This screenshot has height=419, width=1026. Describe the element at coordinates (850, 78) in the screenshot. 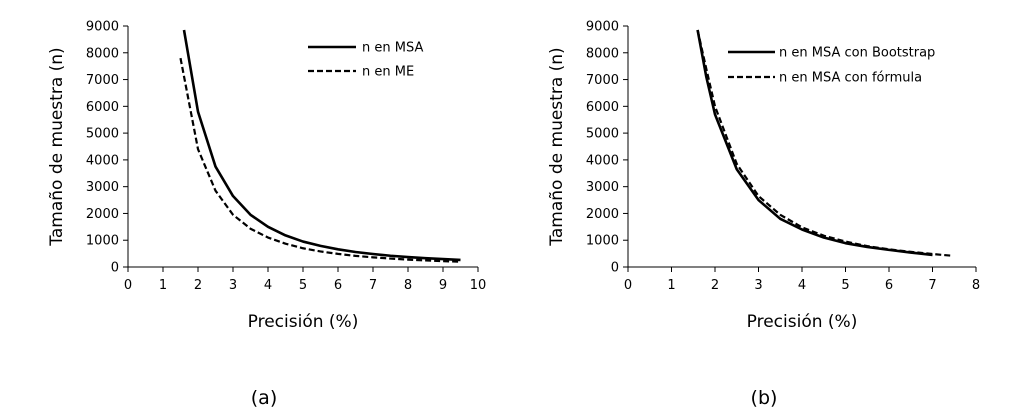

I see `legend-label-2: n en MSA con fórmula` at that location.